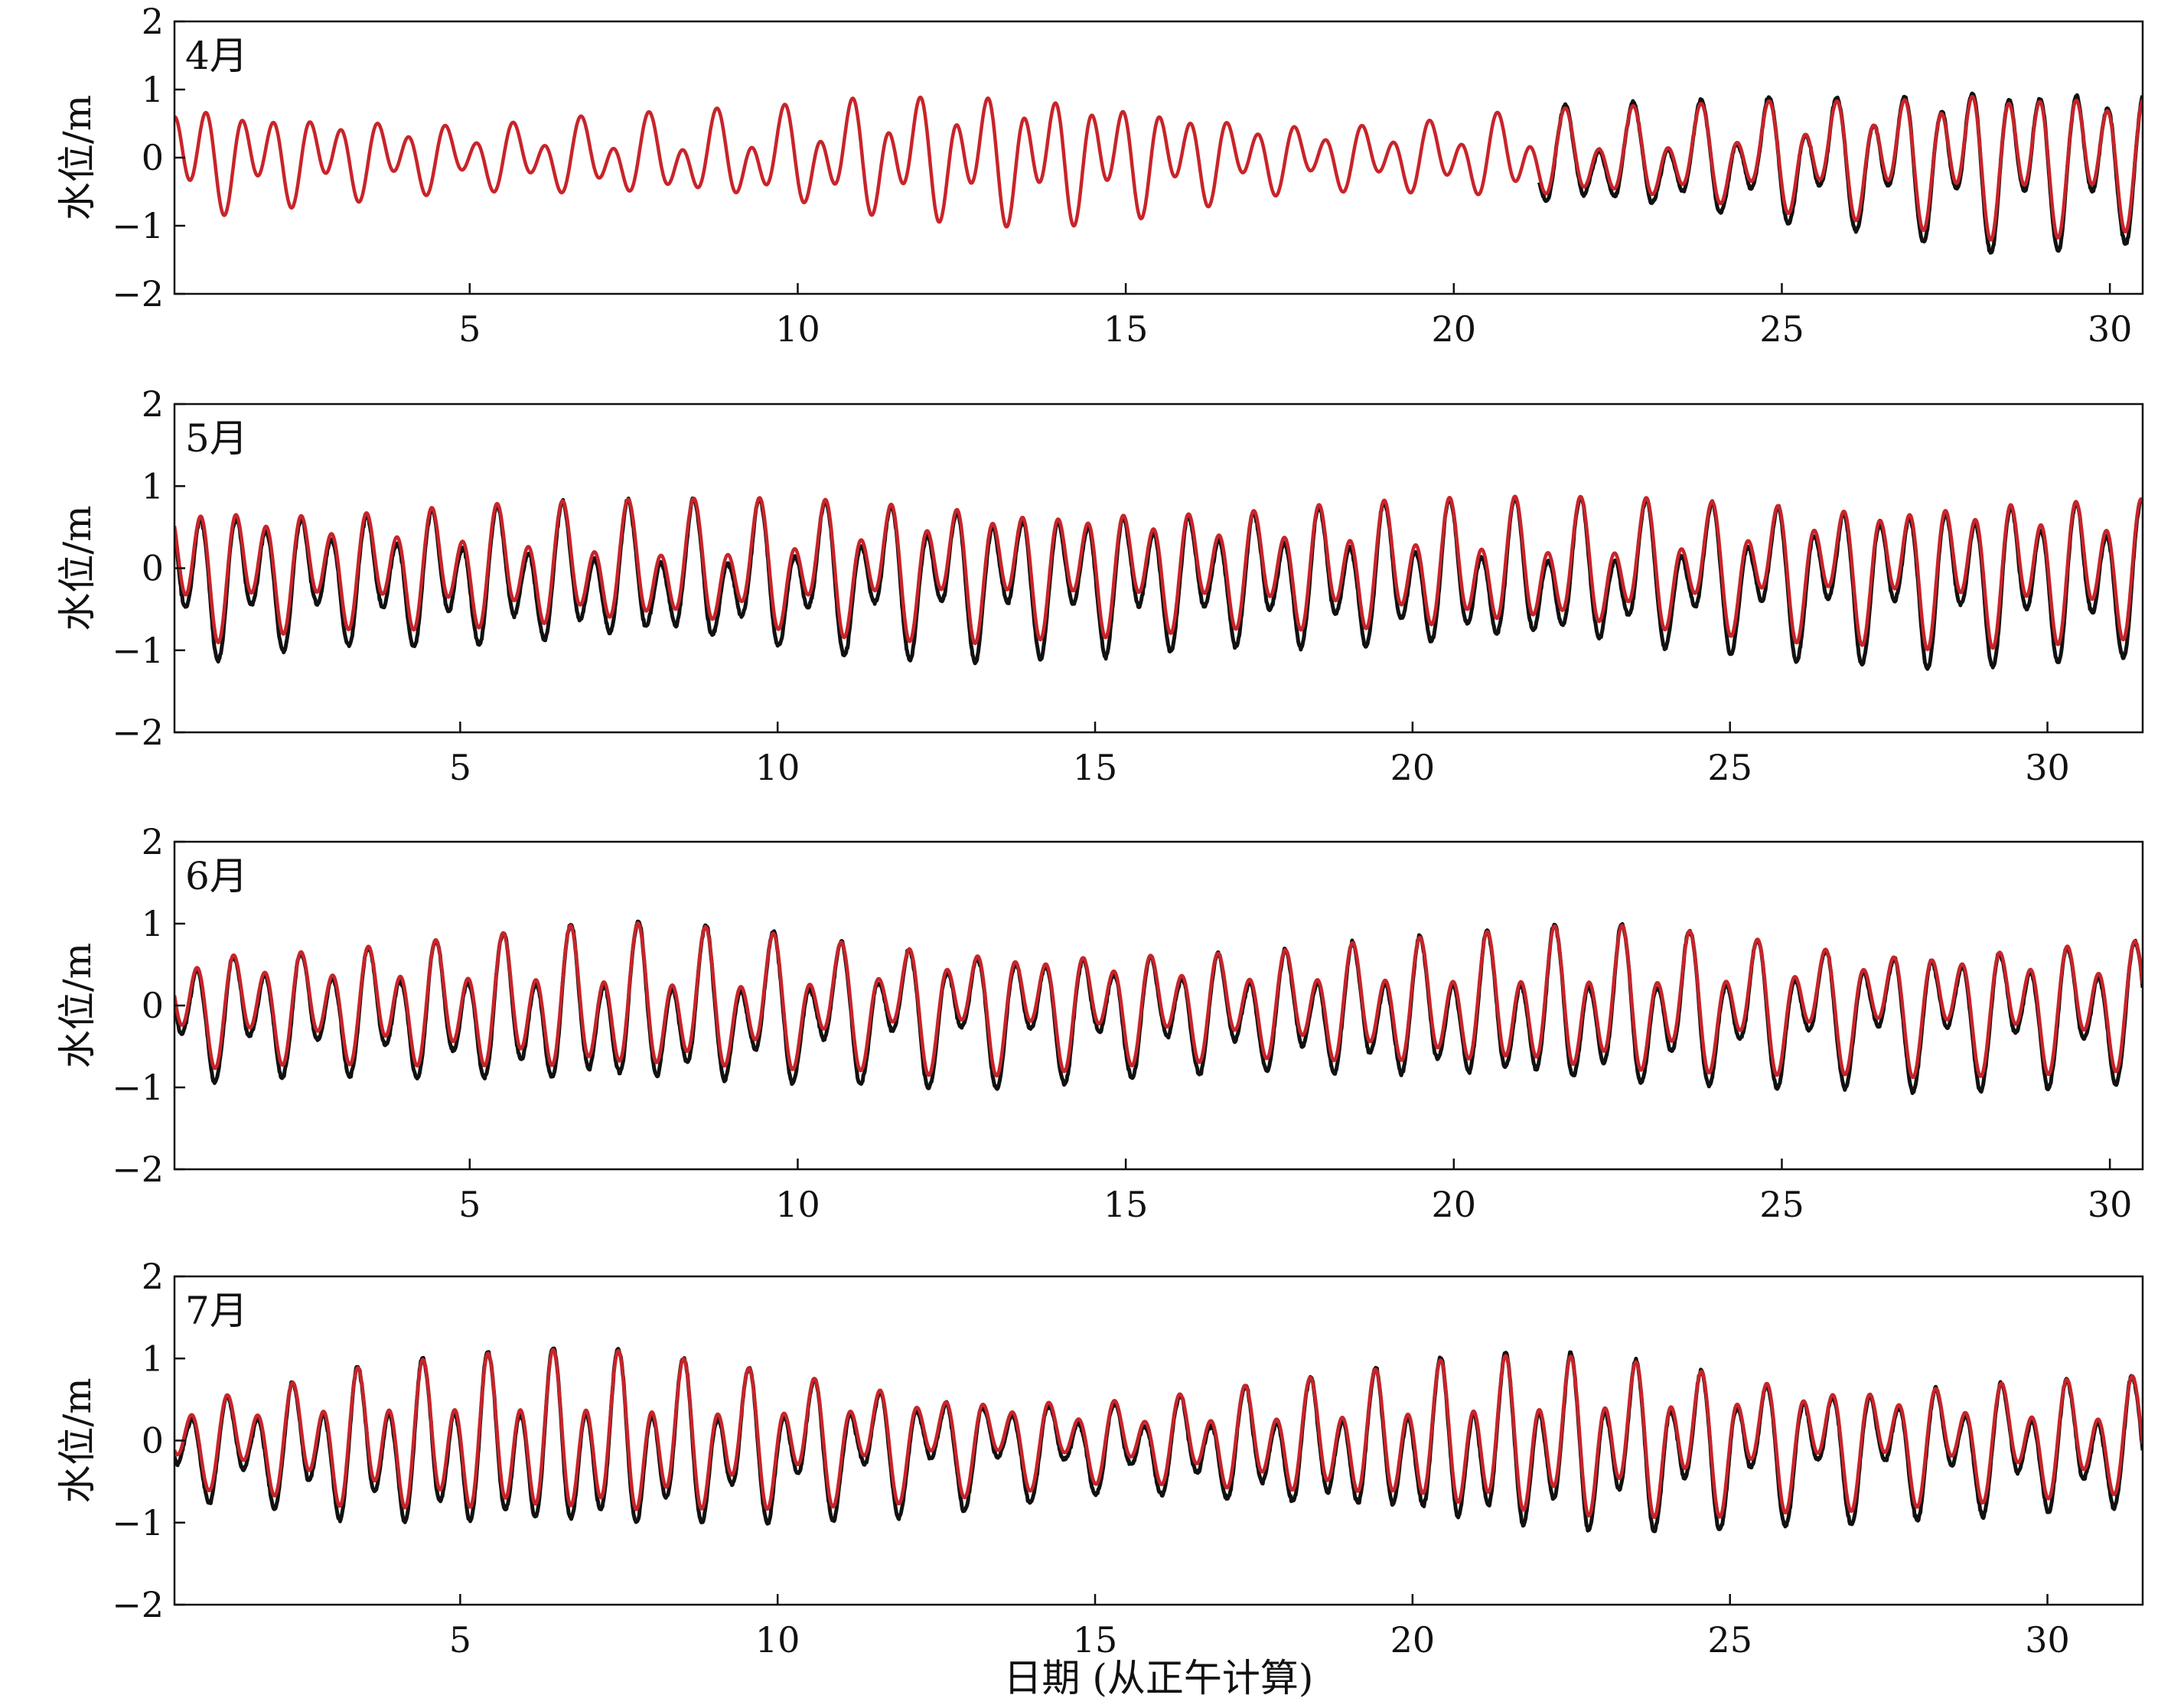 The height and width of the screenshot is (1708, 2184). Describe the element at coordinates (216, 876) in the screenshot. I see `panel-month-label: 6月` at that location.